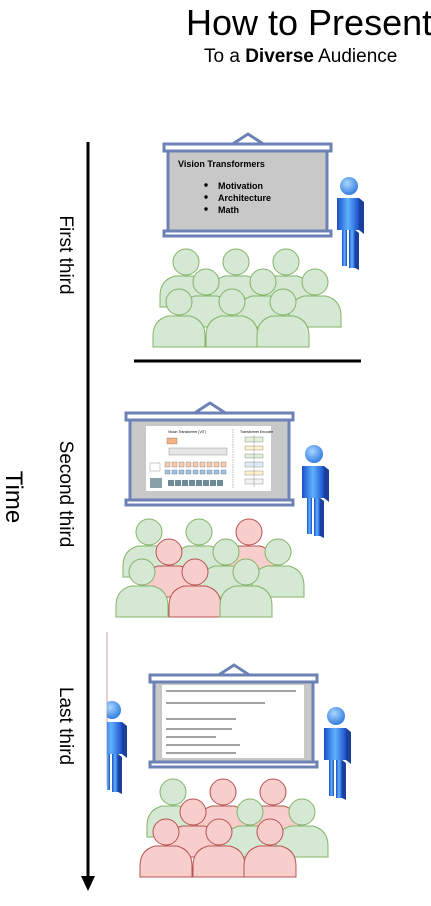  Describe the element at coordinates (88, 883) in the screenshot. I see `time-axis-arrowhead` at that location.